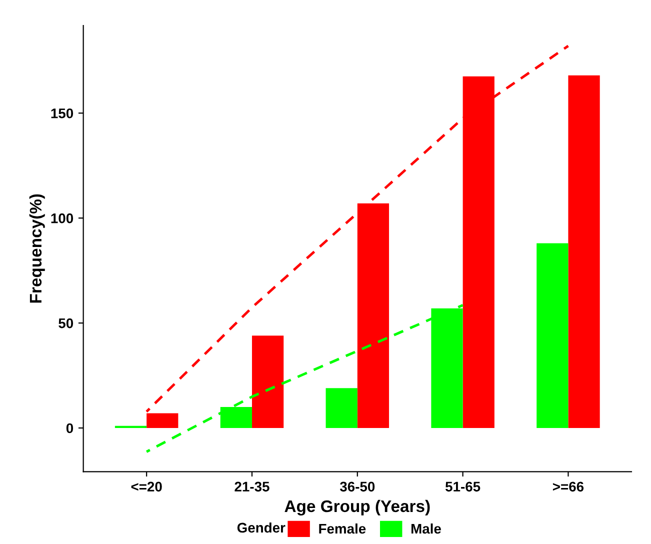 This screenshot has width=651, height=544. I want to click on x-axis-title: Age Group (Years), so click(357, 508).